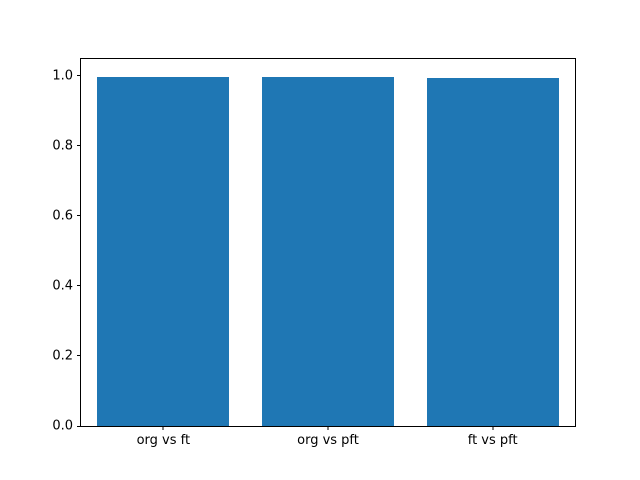 The width and height of the screenshot is (640, 480). Describe the element at coordinates (492, 440) in the screenshot. I see `x-tick-label: ft vs pft` at that location.